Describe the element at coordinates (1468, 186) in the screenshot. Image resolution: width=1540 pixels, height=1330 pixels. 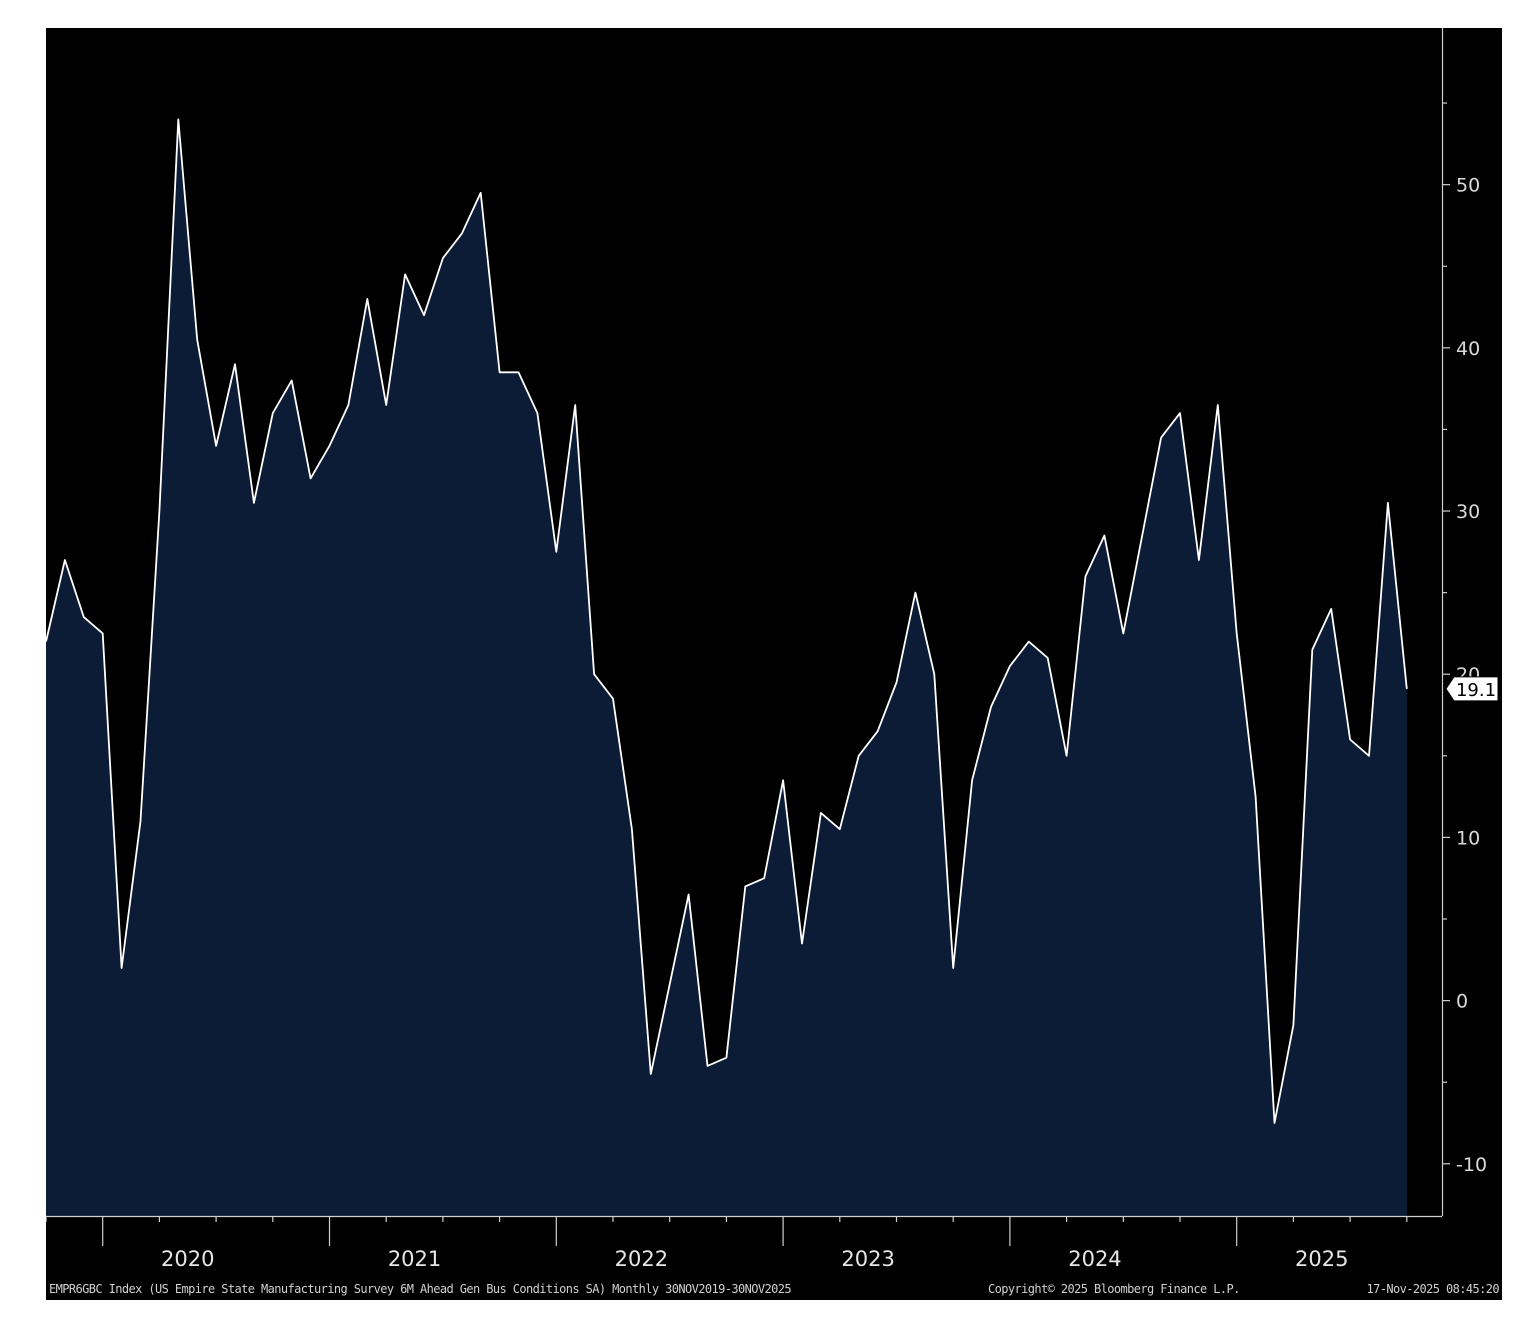
I see `y-tick-label: 50` at that location.